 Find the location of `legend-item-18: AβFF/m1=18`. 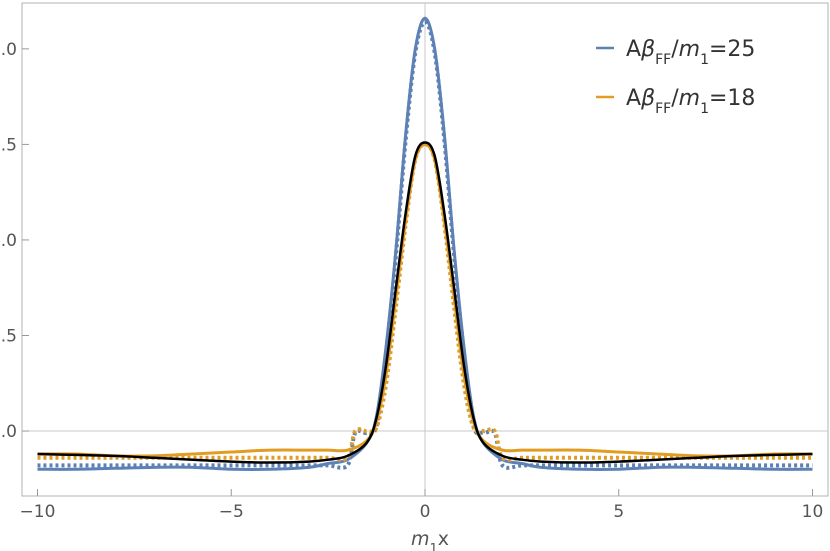

legend-item-18: AβFF/m1=18 is located at coordinates (675, 101).